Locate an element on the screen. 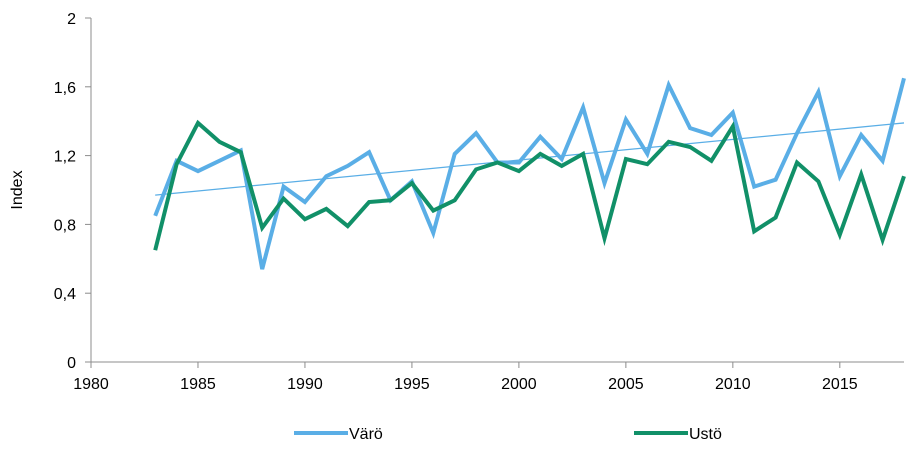 The image size is (912, 450). x-tick-label: 2005 is located at coordinates (626, 384).